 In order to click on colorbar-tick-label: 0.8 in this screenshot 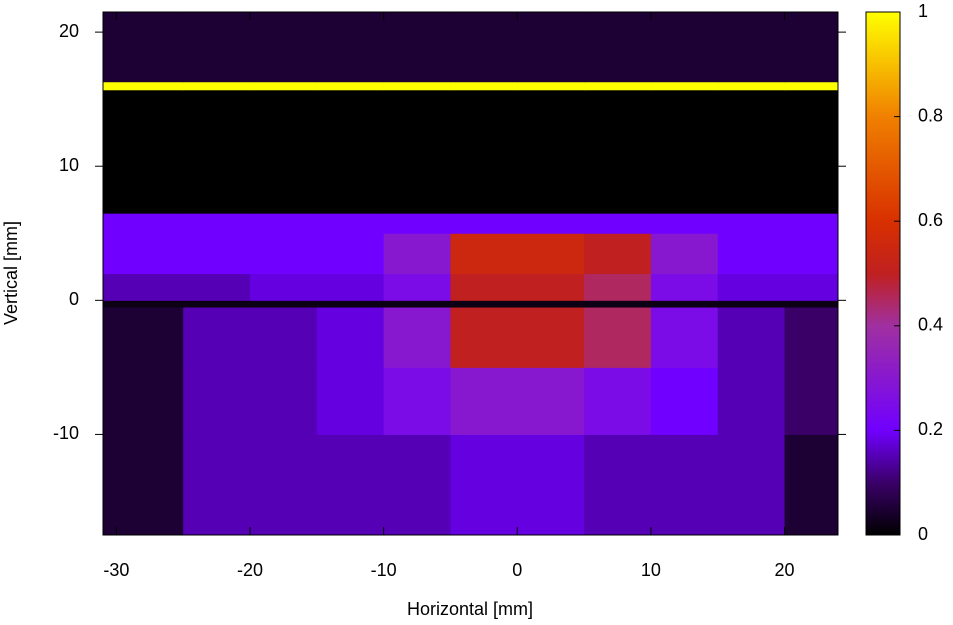, I will do `click(930, 115)`.